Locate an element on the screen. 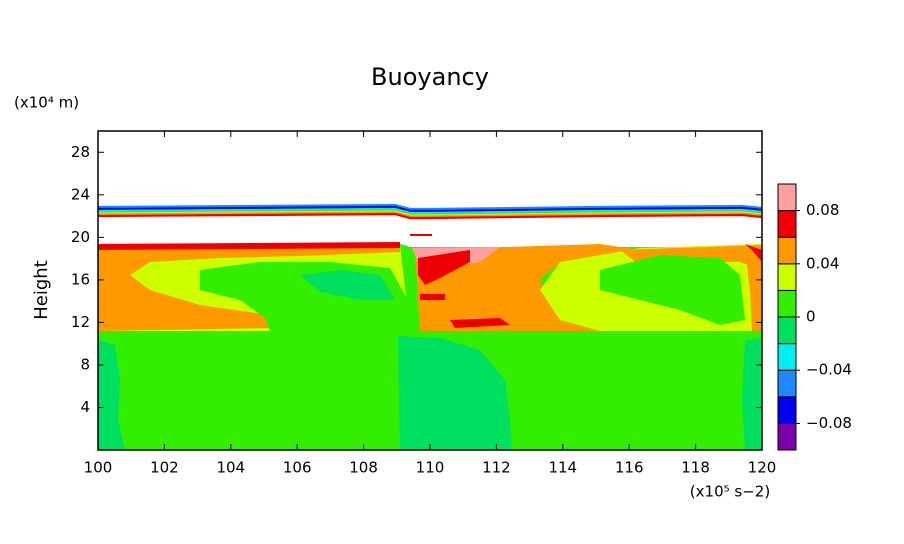 This screenshot has width=904, height=544. x-tick-label: 116 is located at coordinates (629, 468).